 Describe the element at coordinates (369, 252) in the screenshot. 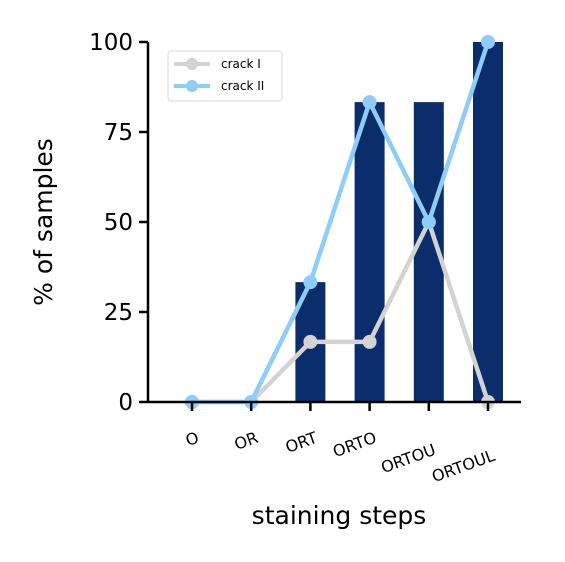

I see `bar-orto` at that location.